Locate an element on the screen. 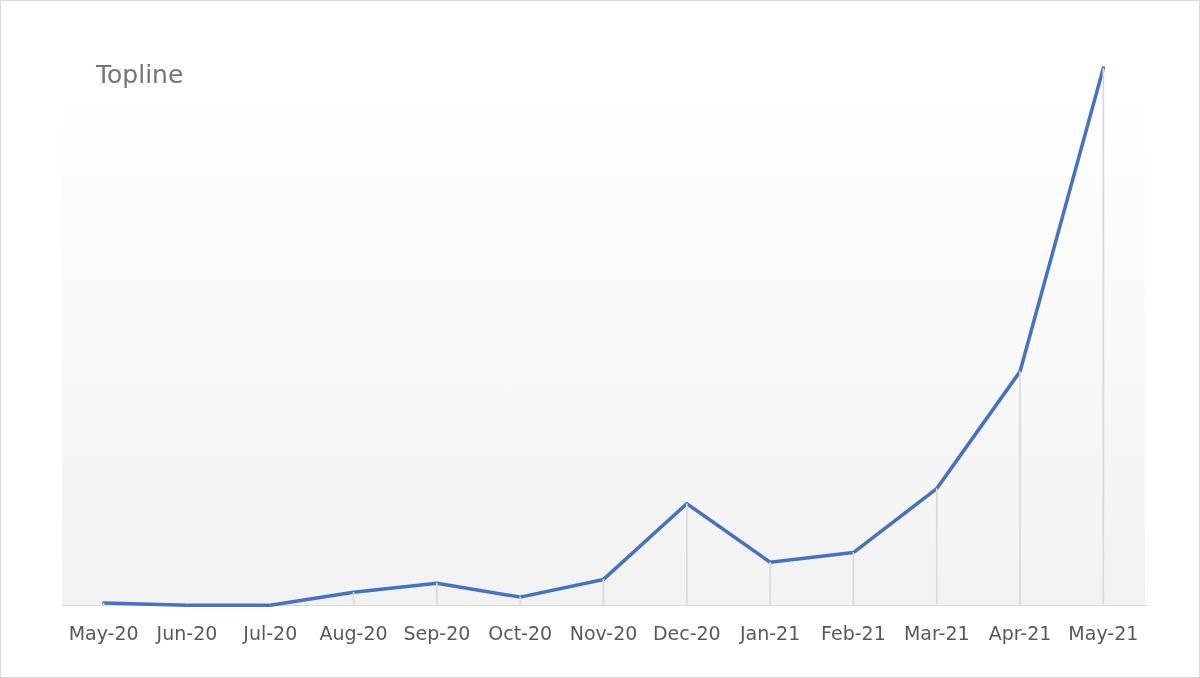  x-tick-label: Jul-20 is located at coordinates (270, 632).